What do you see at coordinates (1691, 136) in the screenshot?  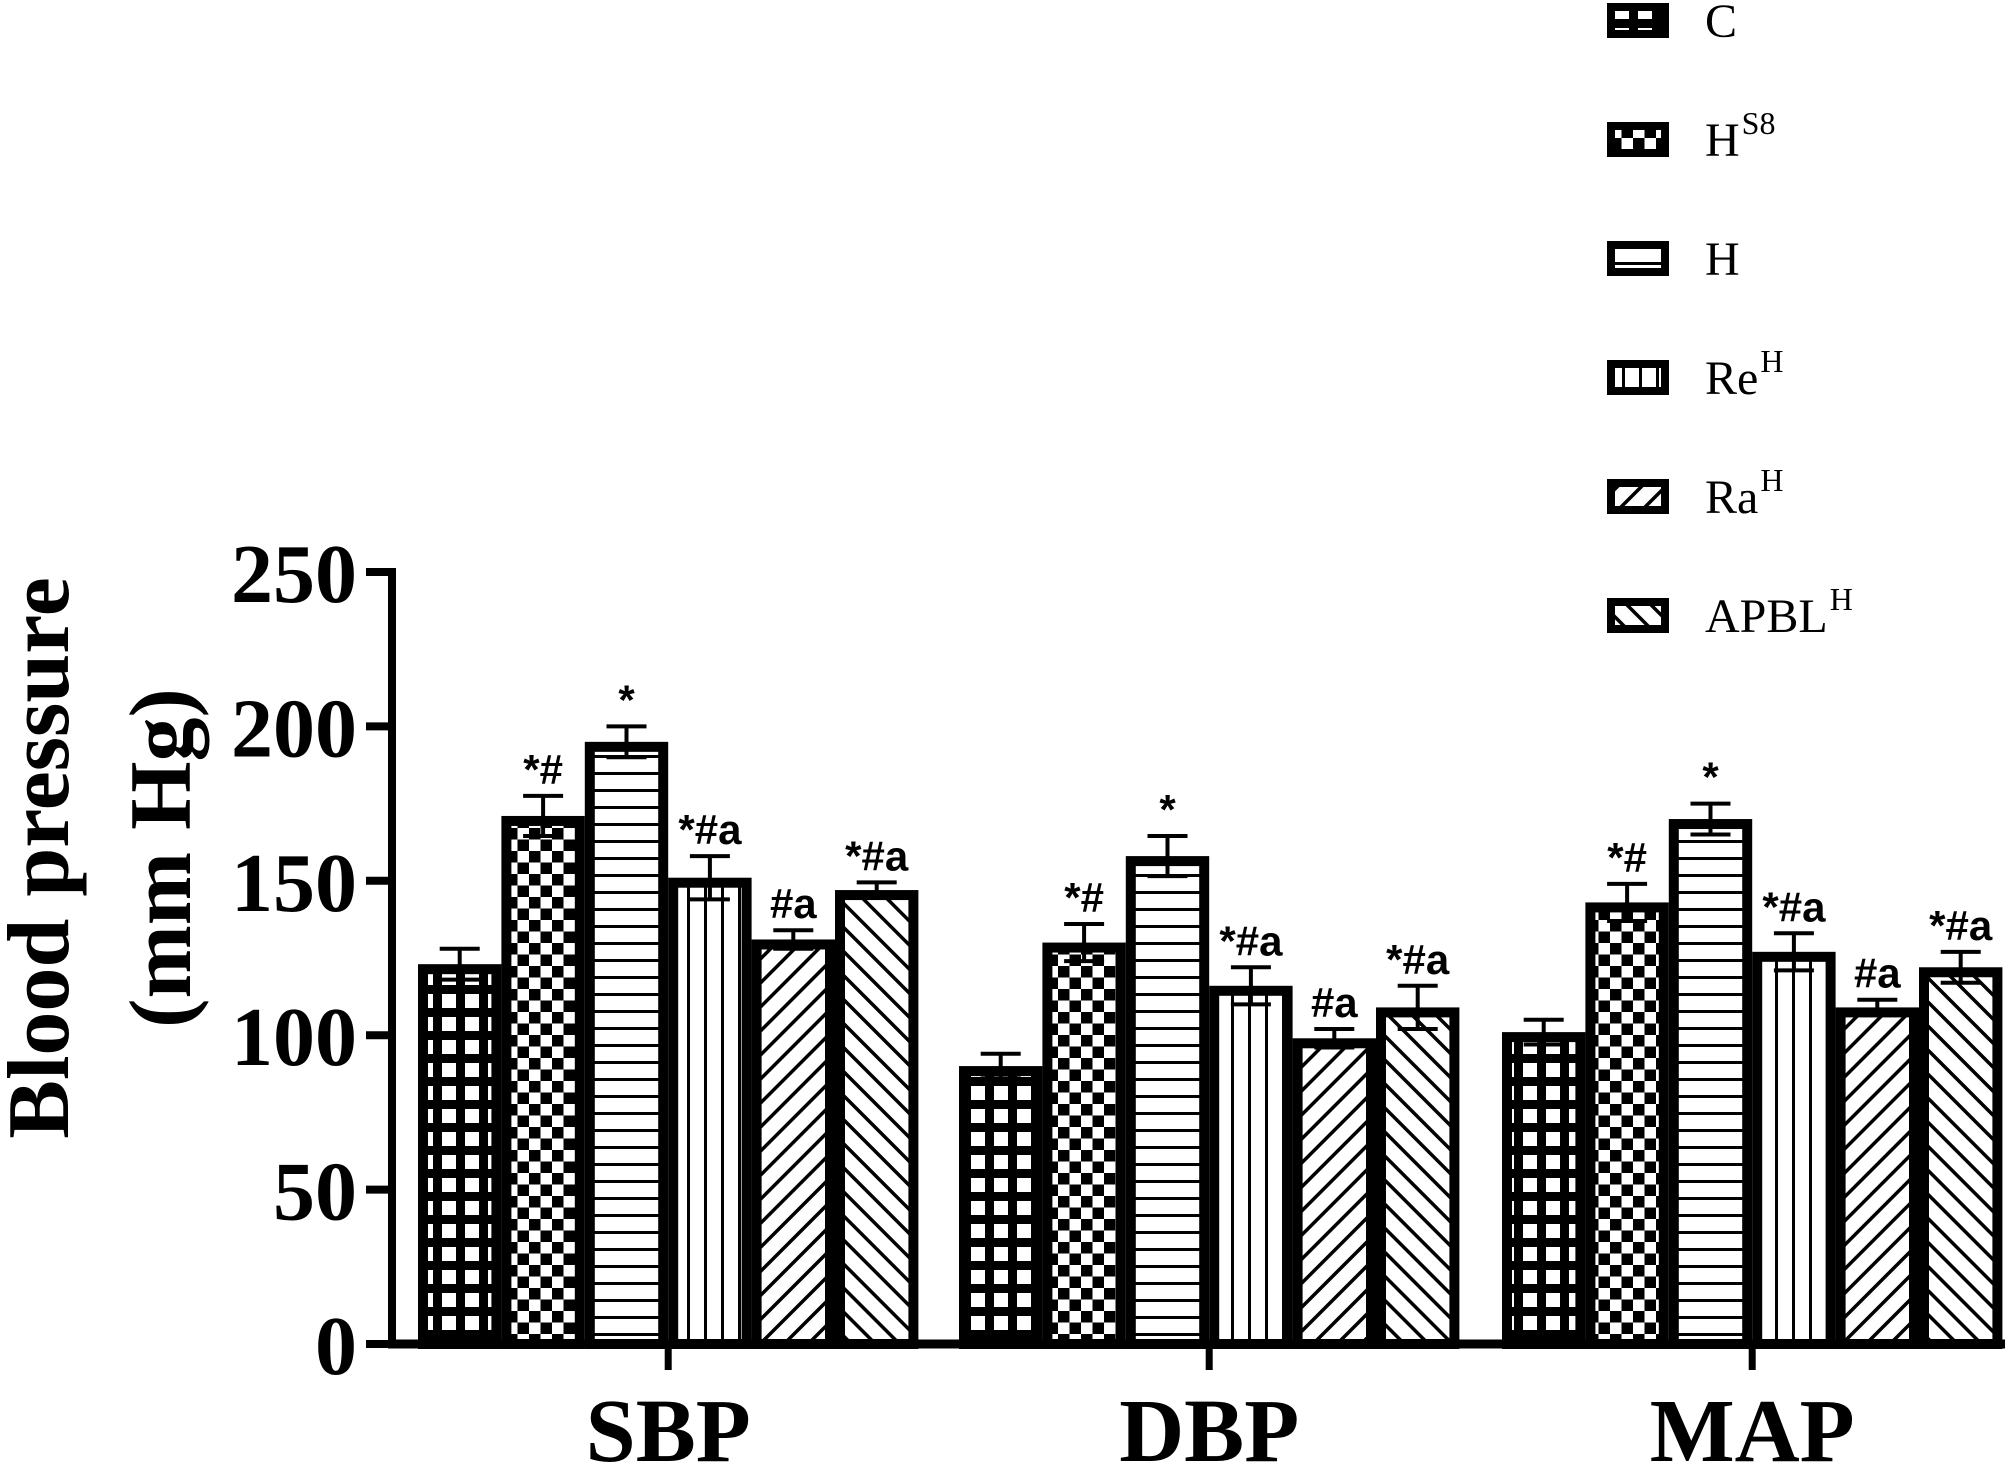 I see `legend-item-hs8: HS8` at bounding box center [1691, 136].